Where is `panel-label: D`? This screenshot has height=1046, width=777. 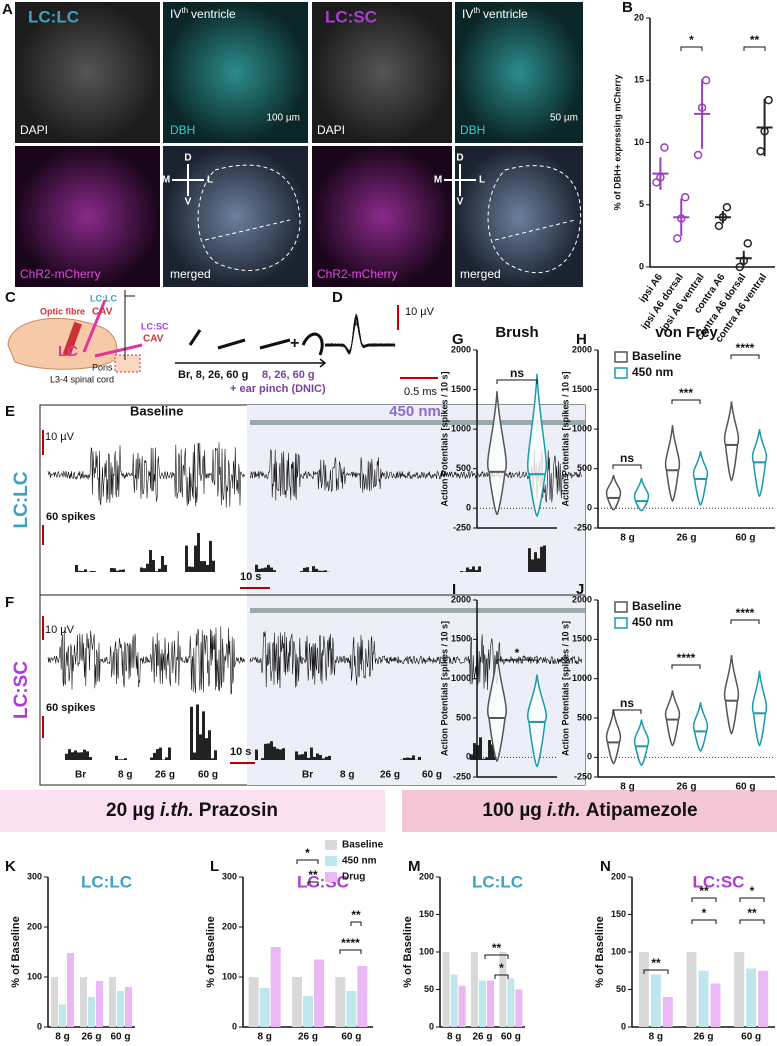 panel-label: D is located at coordinates (337, 297).